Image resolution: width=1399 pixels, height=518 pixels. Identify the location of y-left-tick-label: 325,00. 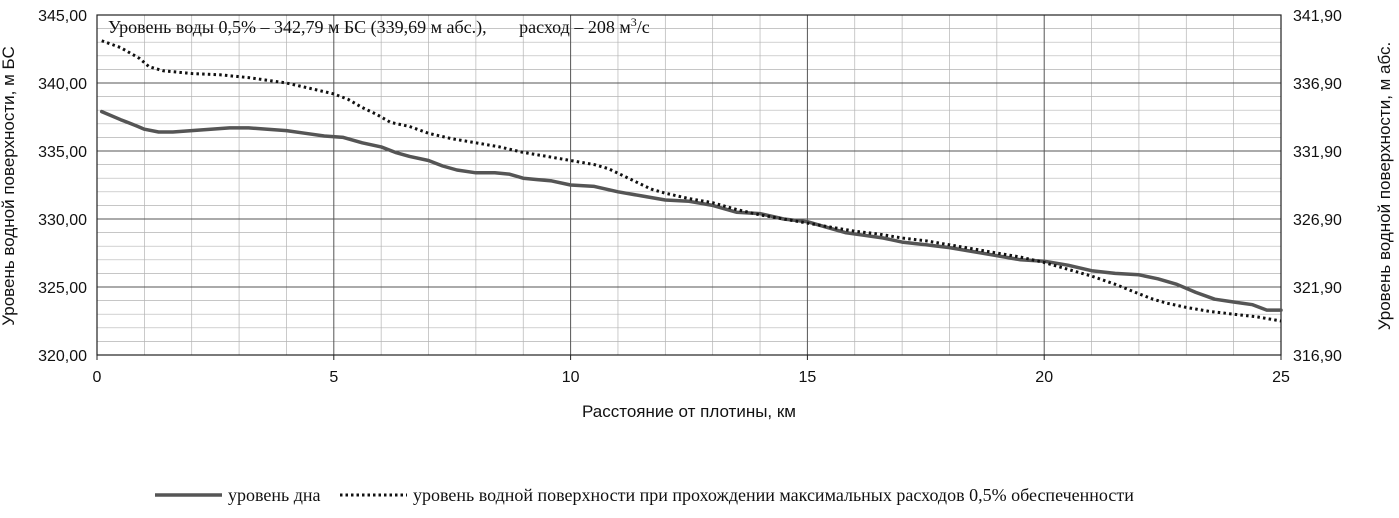
(62, 288).